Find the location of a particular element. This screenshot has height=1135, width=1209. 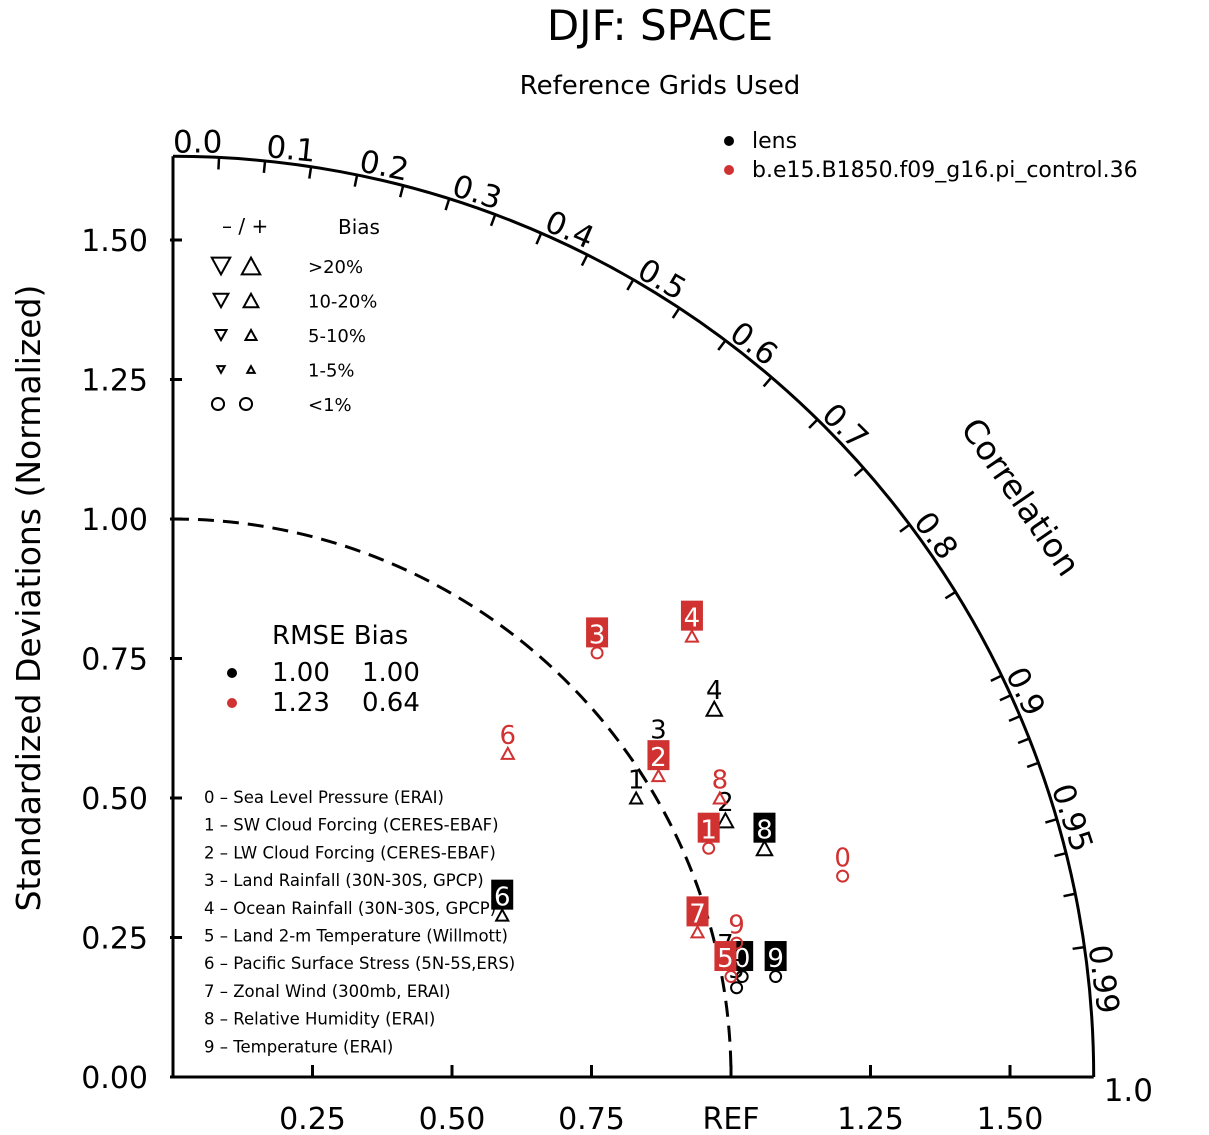

correlation-label: 0.9 is located at coordinates (1025, 692).